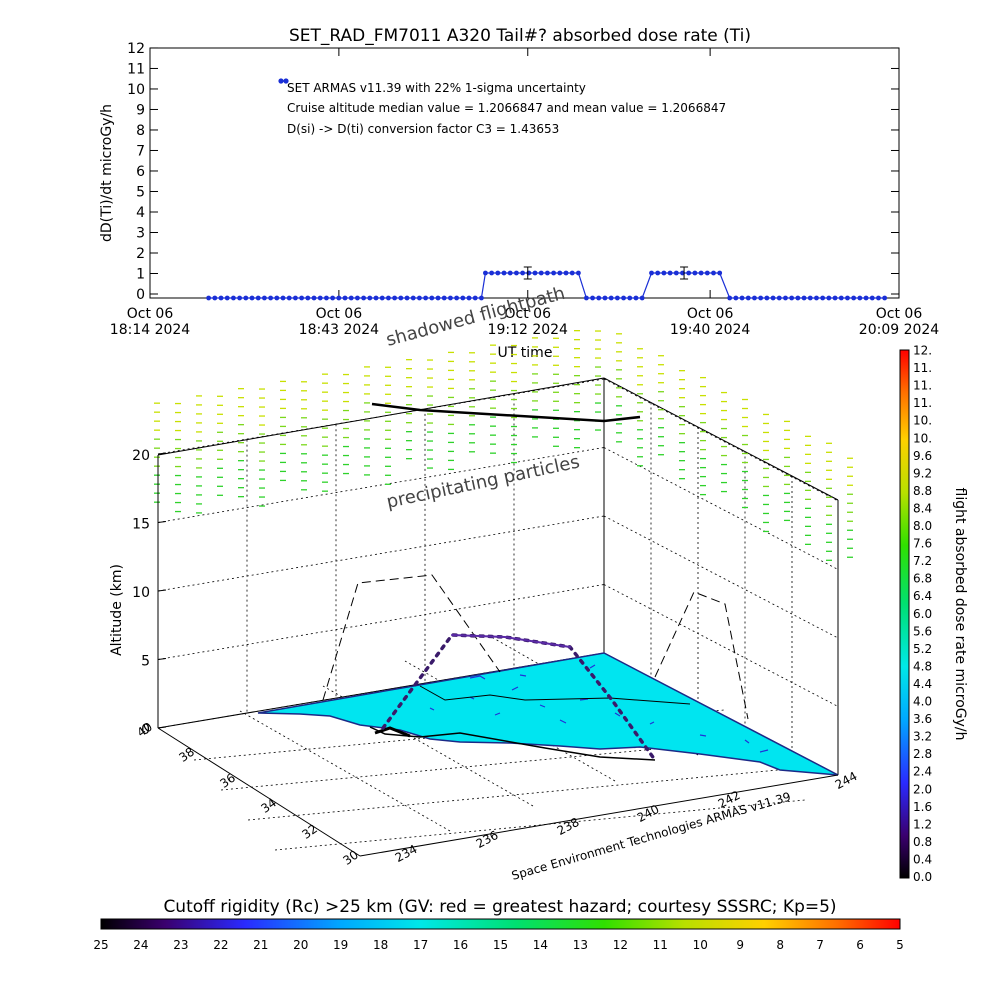 The height and width of the screenshot is (1000, 1000). What do you see at coordinates (528, 330) in the screenshot?
I see `top-x-tick-time: 19:12 2024` at bounding box center [528, 330].